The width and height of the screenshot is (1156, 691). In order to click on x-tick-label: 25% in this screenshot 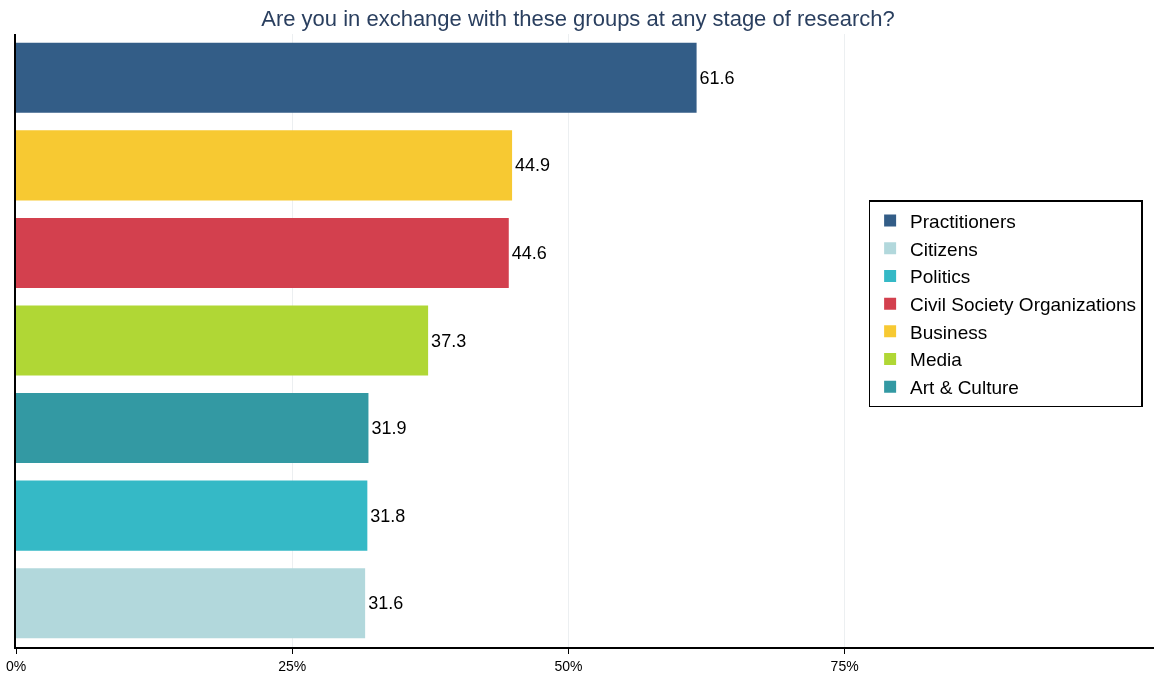, I will do `click(292, 665)`.